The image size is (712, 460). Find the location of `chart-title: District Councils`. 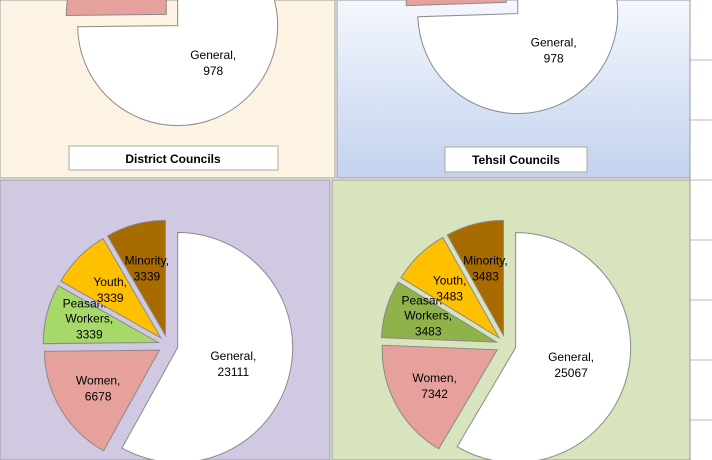

chart-title: District Councils is located at coordinates (173, 159).